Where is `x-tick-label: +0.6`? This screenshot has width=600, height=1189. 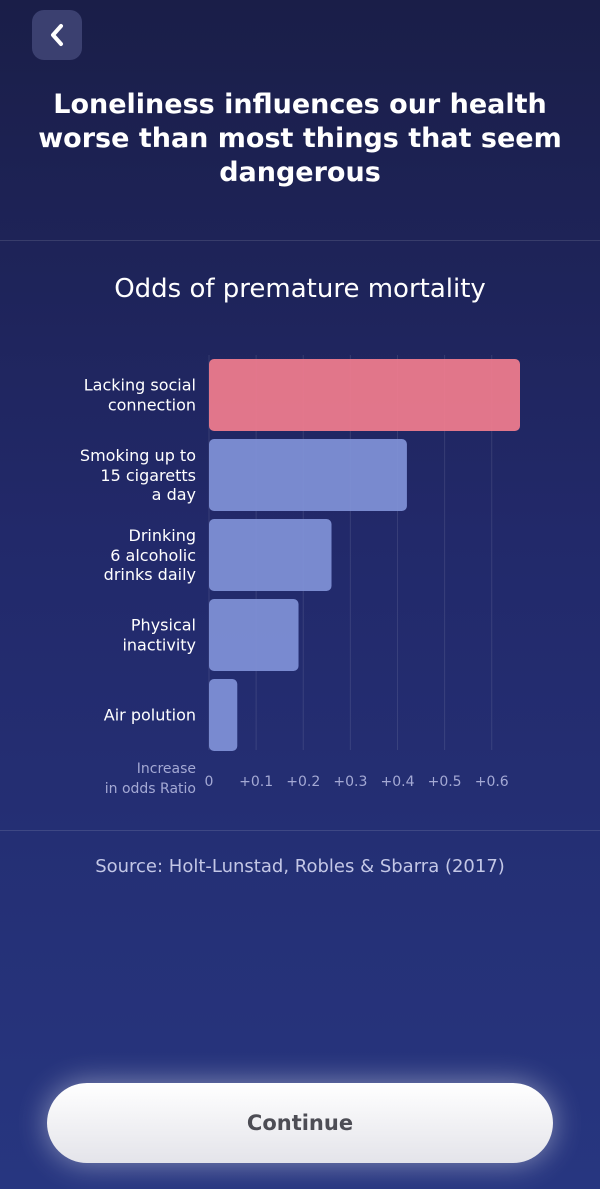
x-tick-label: +0.6 is located at coordinates (492, 782).